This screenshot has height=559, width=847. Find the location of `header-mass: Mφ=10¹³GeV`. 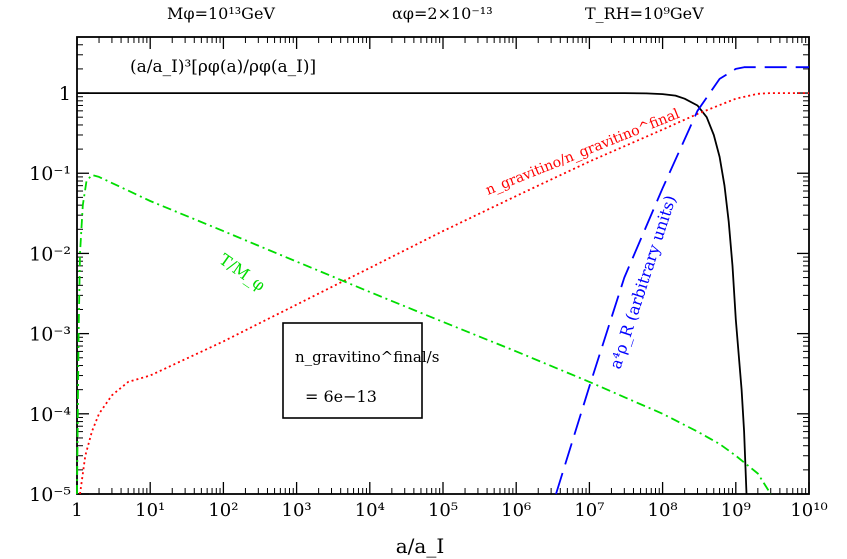

header-mass: Mφ=10¹³GeV is located at coordinates (221, 13).